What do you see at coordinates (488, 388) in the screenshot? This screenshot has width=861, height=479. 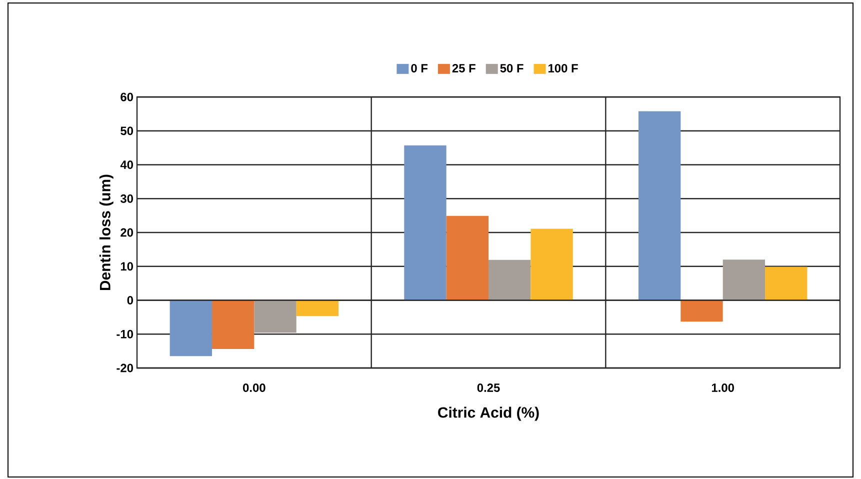 I see `x-tick-label: 0.25` at bounding box center [488, 388].